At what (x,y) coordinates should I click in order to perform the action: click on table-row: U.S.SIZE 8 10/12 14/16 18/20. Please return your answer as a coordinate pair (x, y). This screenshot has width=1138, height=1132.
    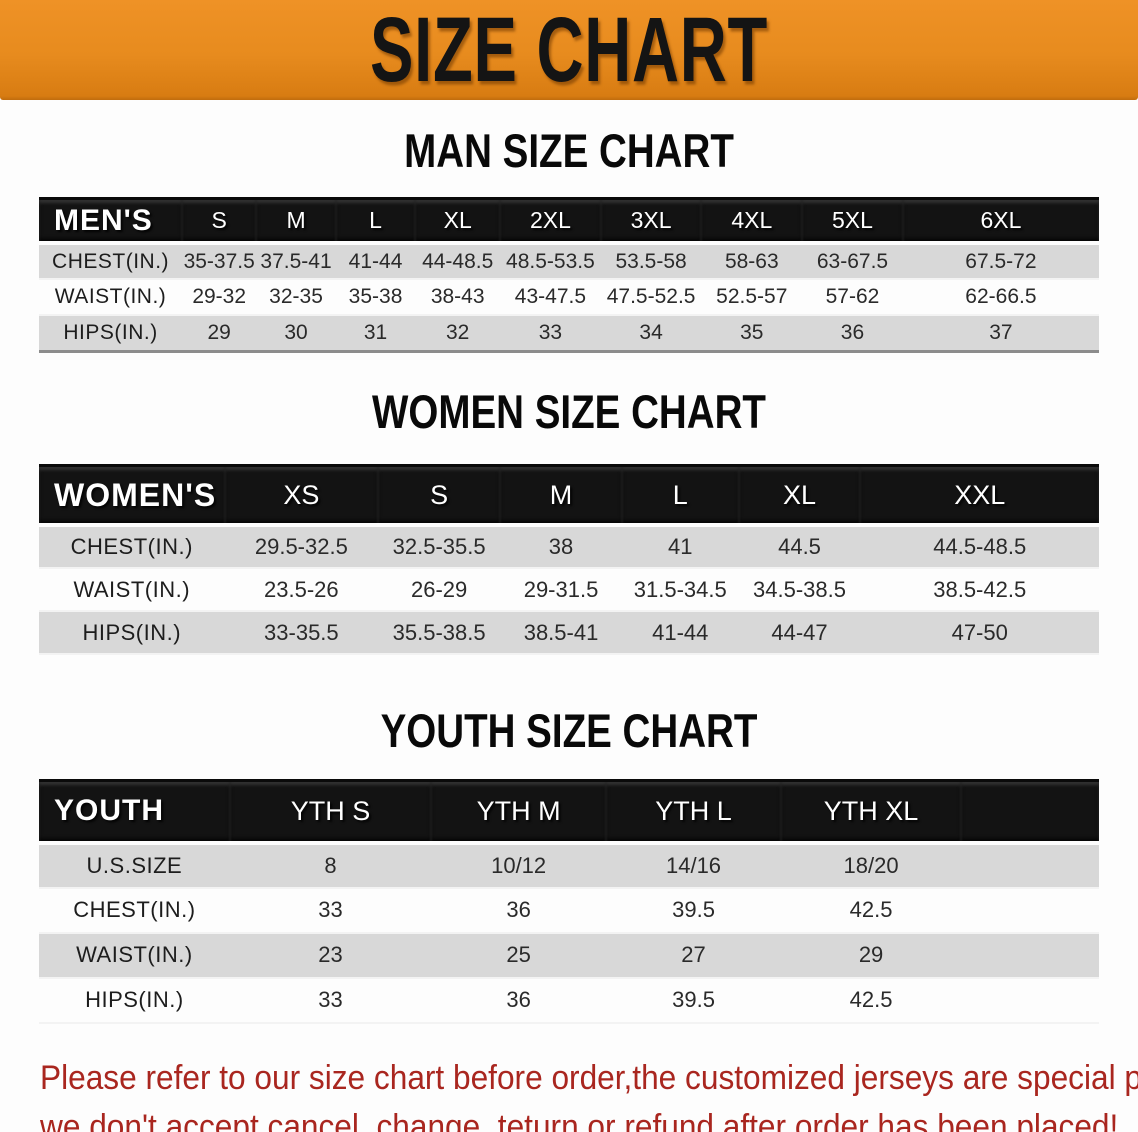
    Looking at the image, I should click on (569, 865).